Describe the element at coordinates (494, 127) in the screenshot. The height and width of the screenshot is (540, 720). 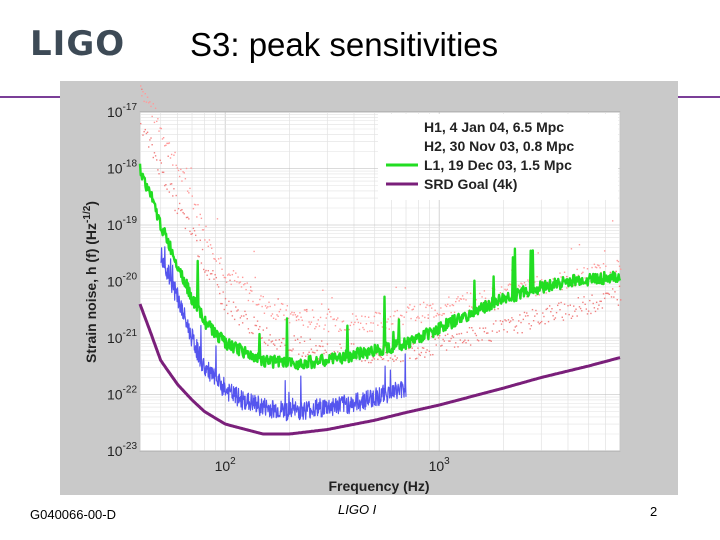
I see `legend-label: H1, 4 Jan 04, 6.5 Mpc` at that location.